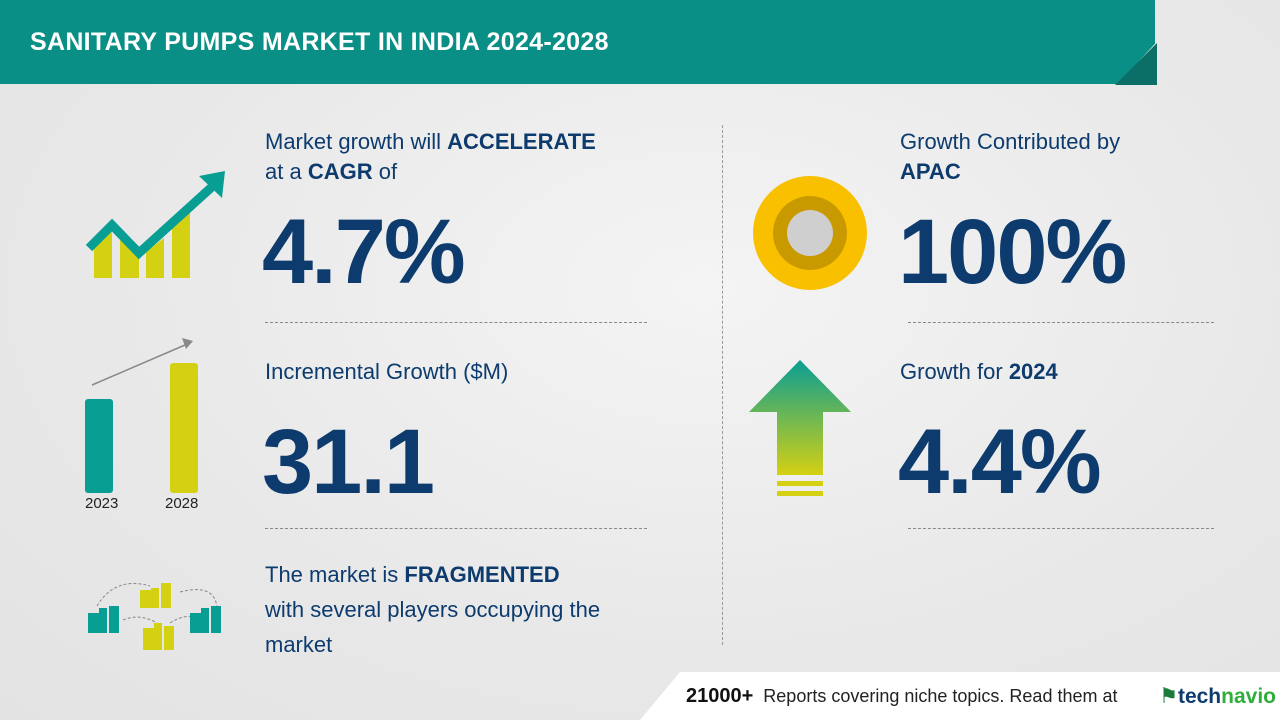 This screenshot has height=720, width=1280. Describe the element at coordinates (979, 371) in the screenshot. I see `yoy-label: Growth for 2024` at that location.